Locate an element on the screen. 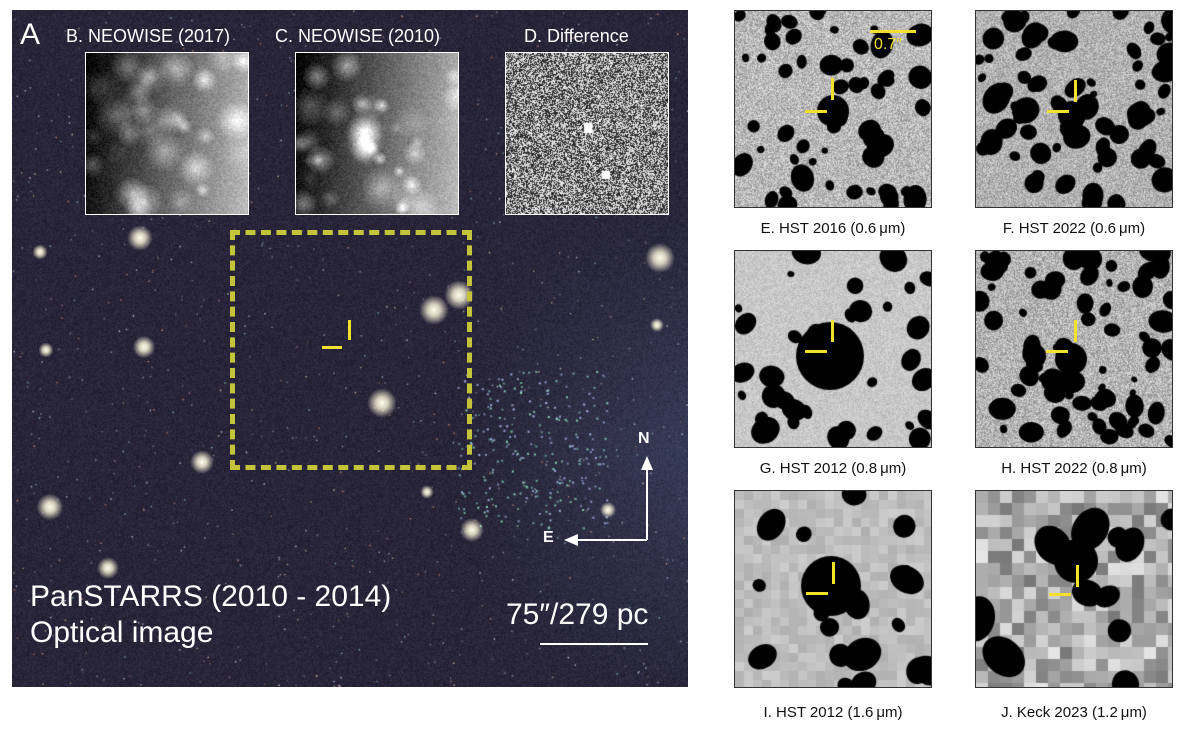 The height and width of the screenshot is (743, 1199). tile-e-marker-vertical is located at coordinates (832, 89).